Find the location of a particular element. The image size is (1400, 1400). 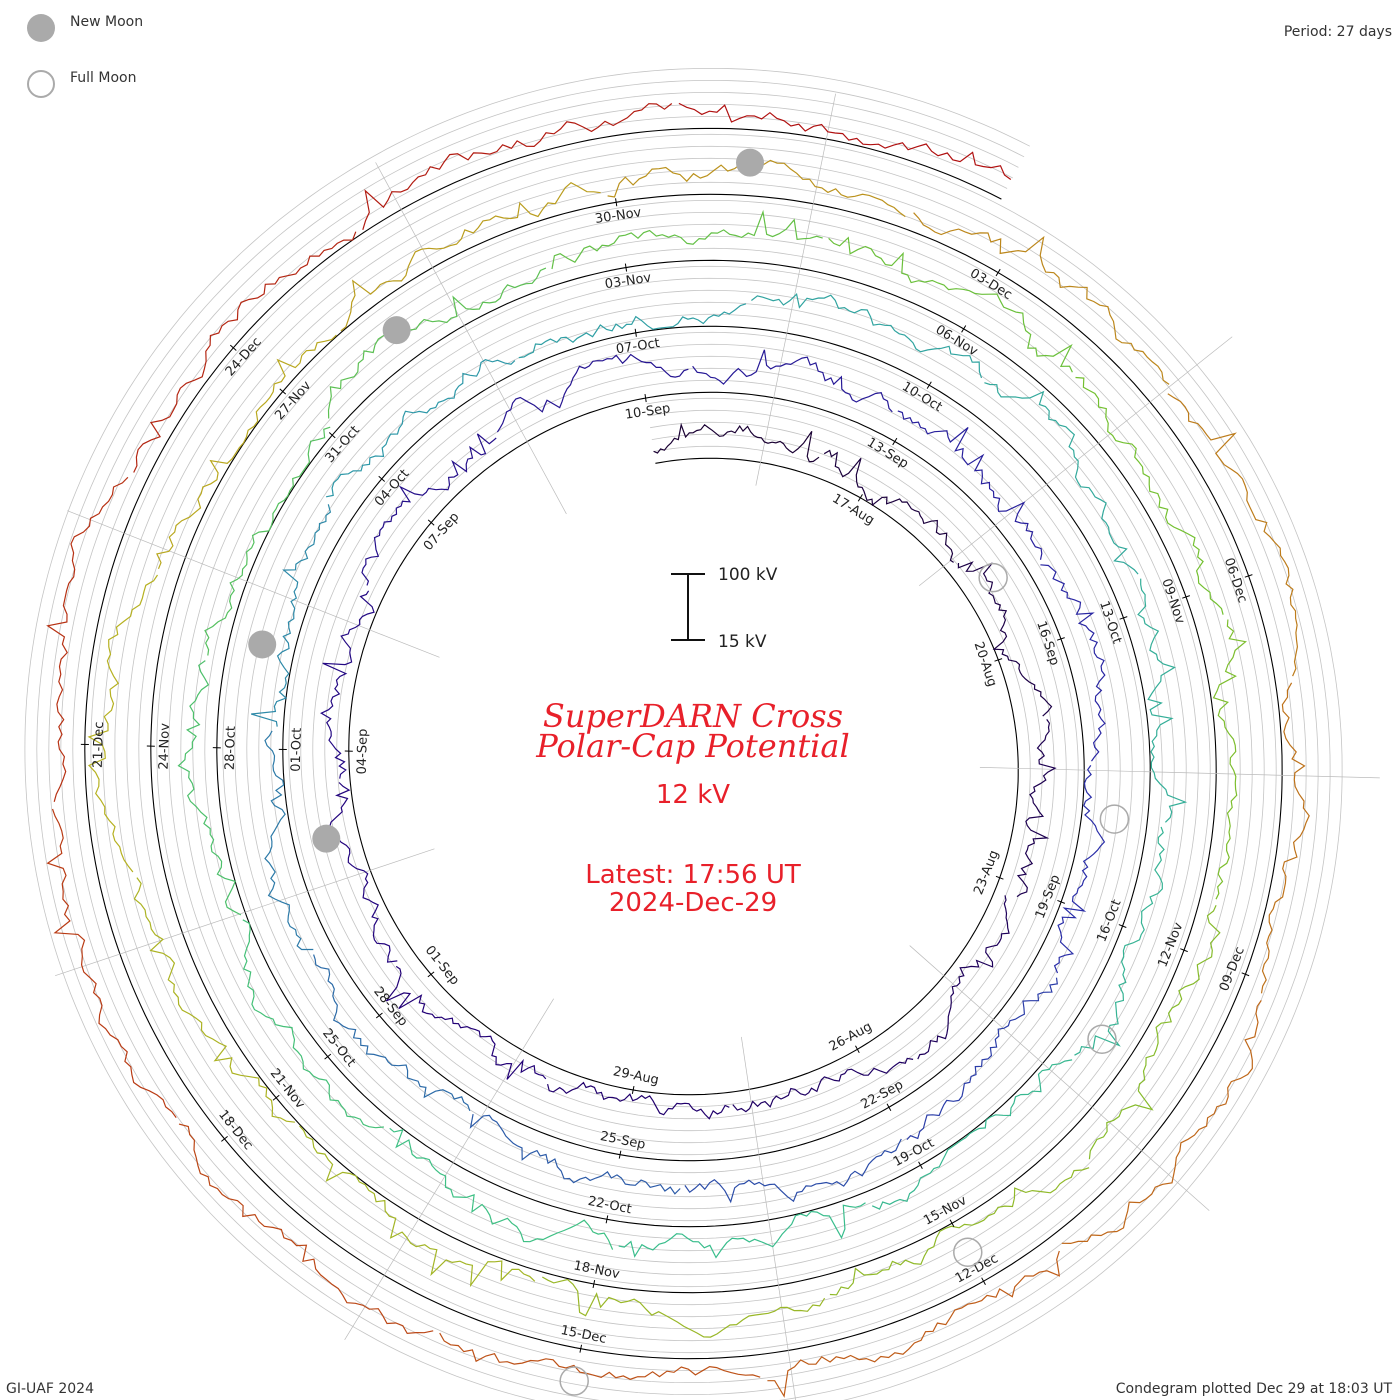

date-tick-label: 29-Aug is located at coordinates (636, 1076).